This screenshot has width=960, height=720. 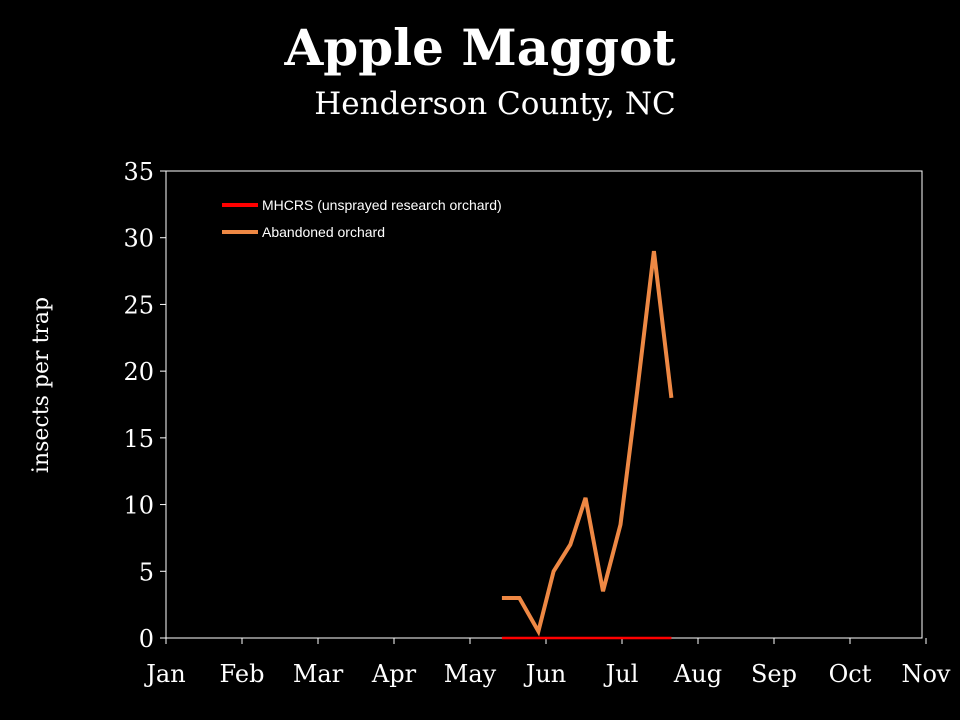 What do you see at coordinates (138, 506) in the screenshot?
I see `y-tick-label: 10` at bounding box center [138, 506].